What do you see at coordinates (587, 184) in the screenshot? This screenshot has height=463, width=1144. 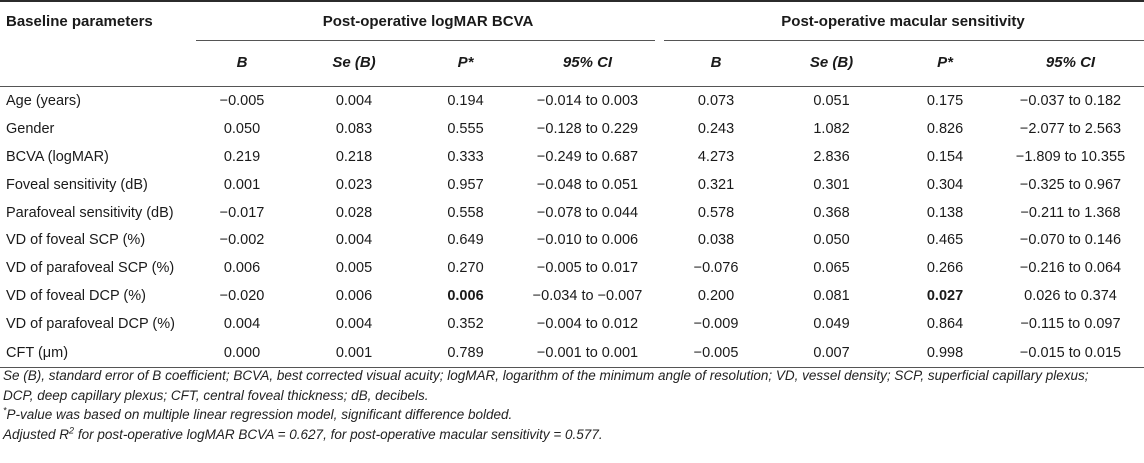 I see `cell: −0.048 to 0.051` at bounding box center [587, 184].